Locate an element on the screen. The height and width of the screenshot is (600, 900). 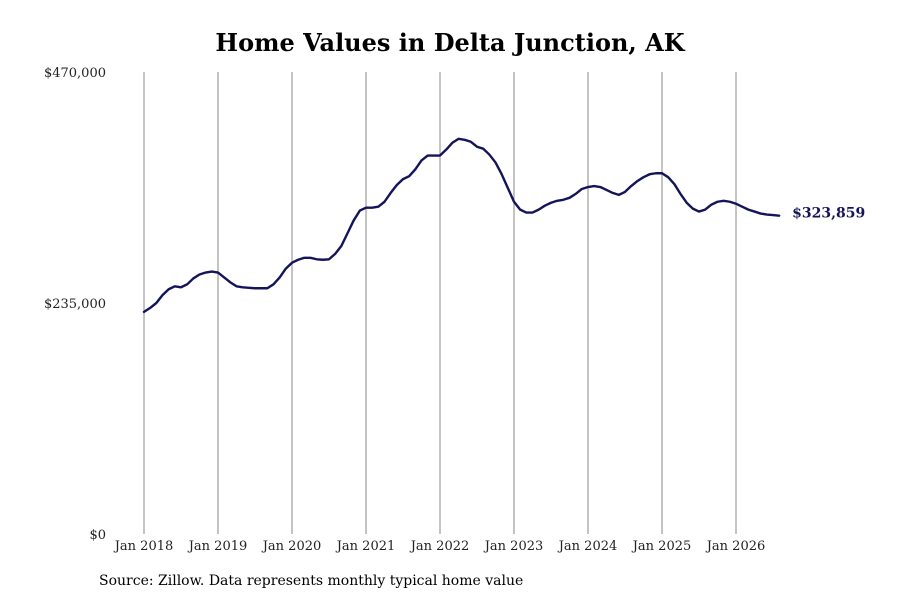
y-tick-label: $470,000 is located at coordinates (75, 73).